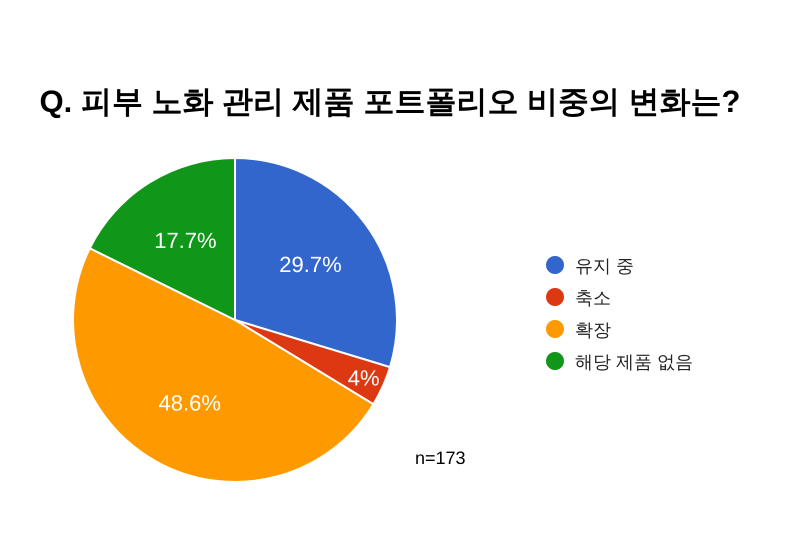 The width and height of the screenshot is (800, 536). I want to click on chart-title: Q. 피부 노화 관리 제품 포트폴리오 비중의 변화는?, so click(390, 101).